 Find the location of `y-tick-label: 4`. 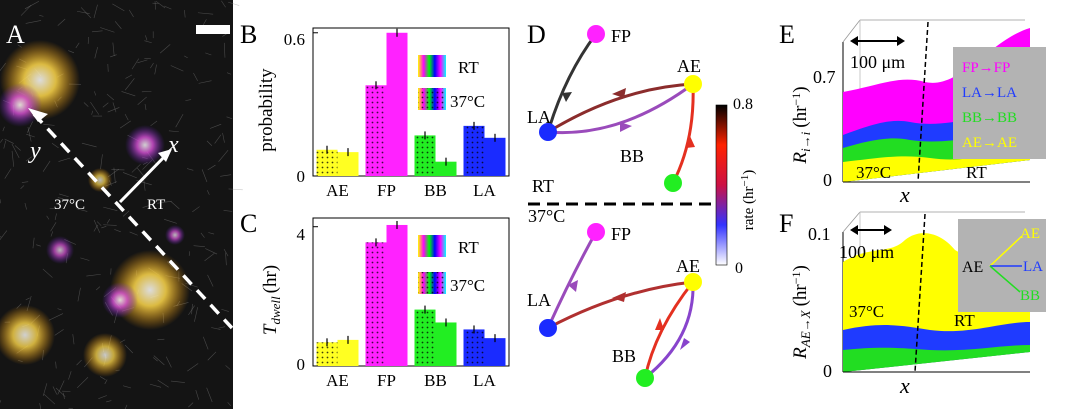

y-tick-label: 4 is located at coordinates (301, 234).